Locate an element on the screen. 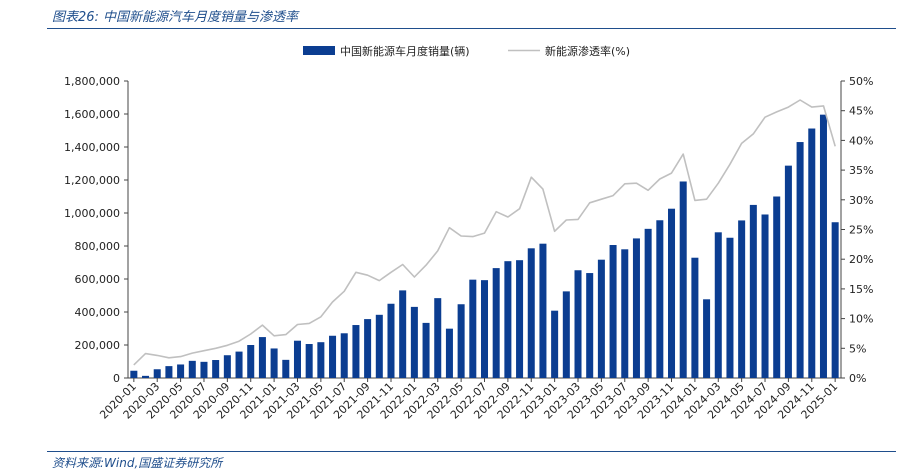 This screenshot has width=899, height=472. top-divider is located at coordinates (471, 28).